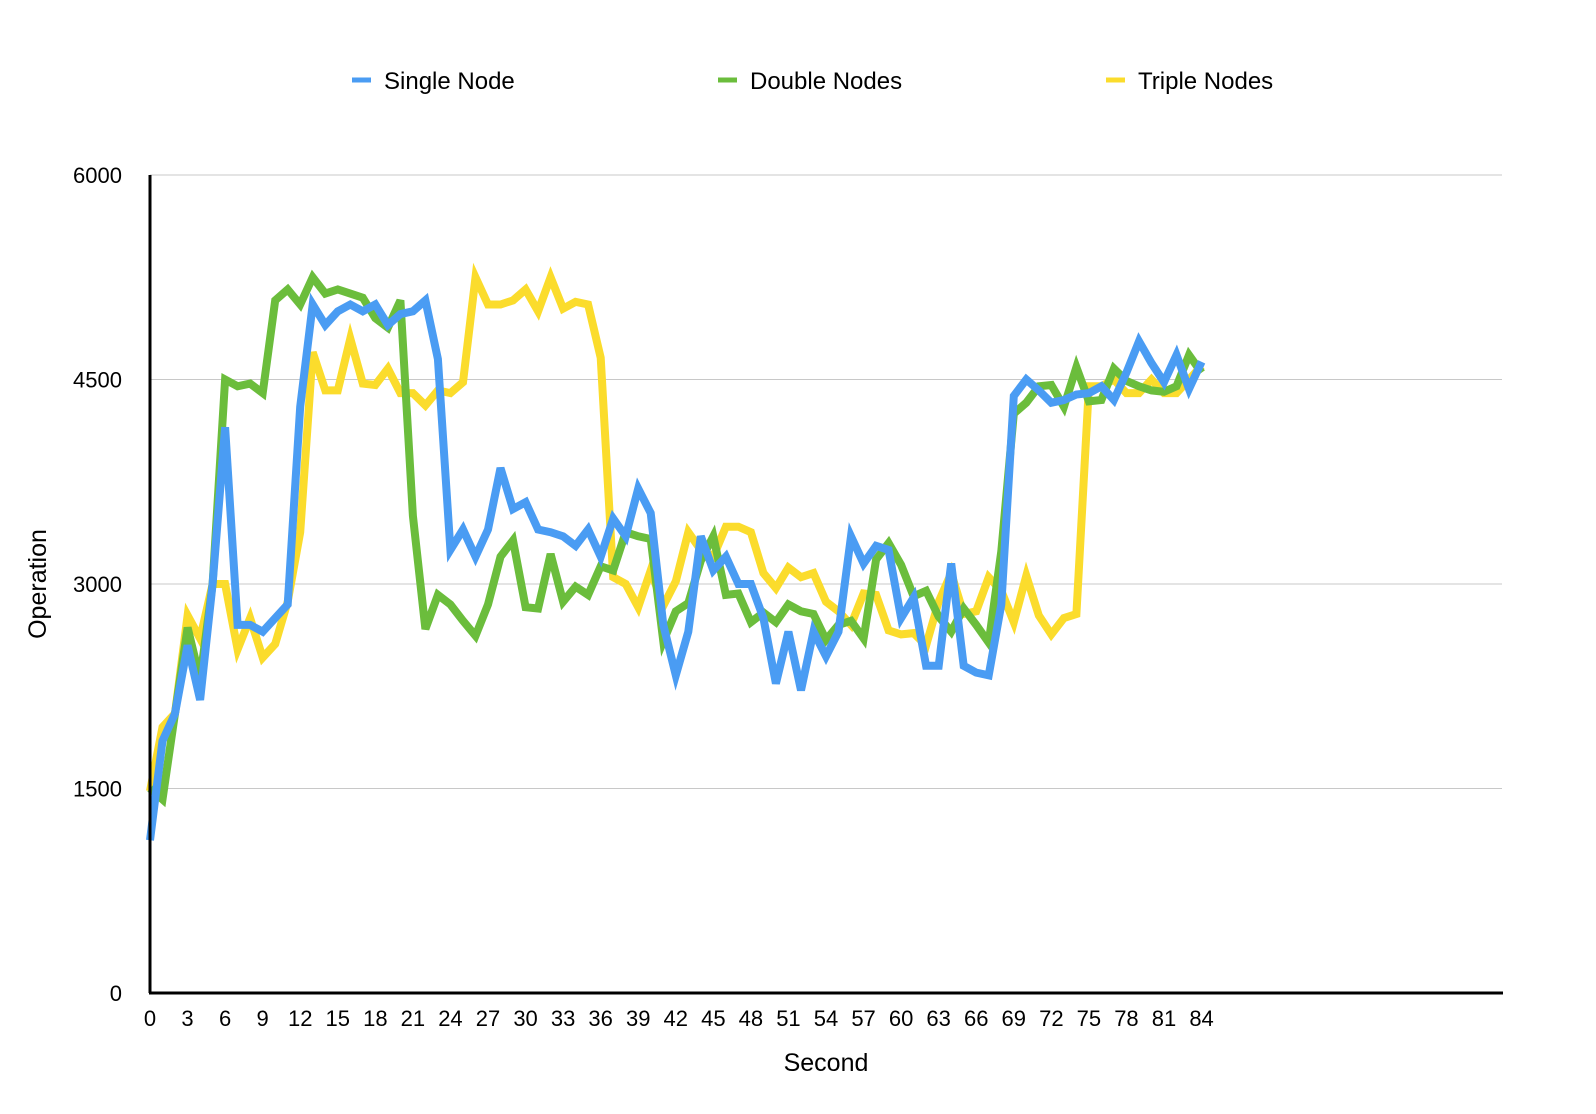 The height and width of the screenshot is (1114, 1596). What do you see at coordinates (1014, 1018) in the screenshot?
I see `x-tick-label: 69` at bounding box center [1014, 1018].